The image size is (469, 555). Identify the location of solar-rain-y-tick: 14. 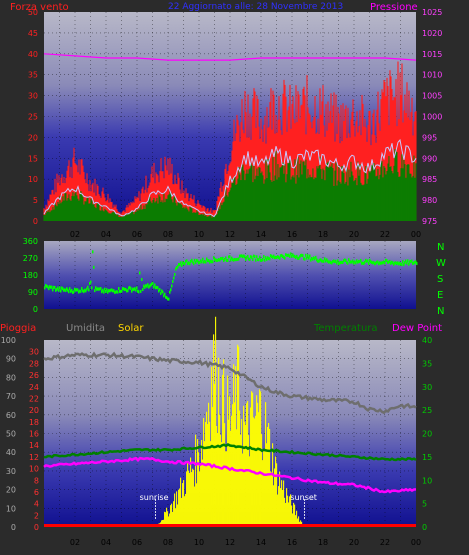
(34, 445).